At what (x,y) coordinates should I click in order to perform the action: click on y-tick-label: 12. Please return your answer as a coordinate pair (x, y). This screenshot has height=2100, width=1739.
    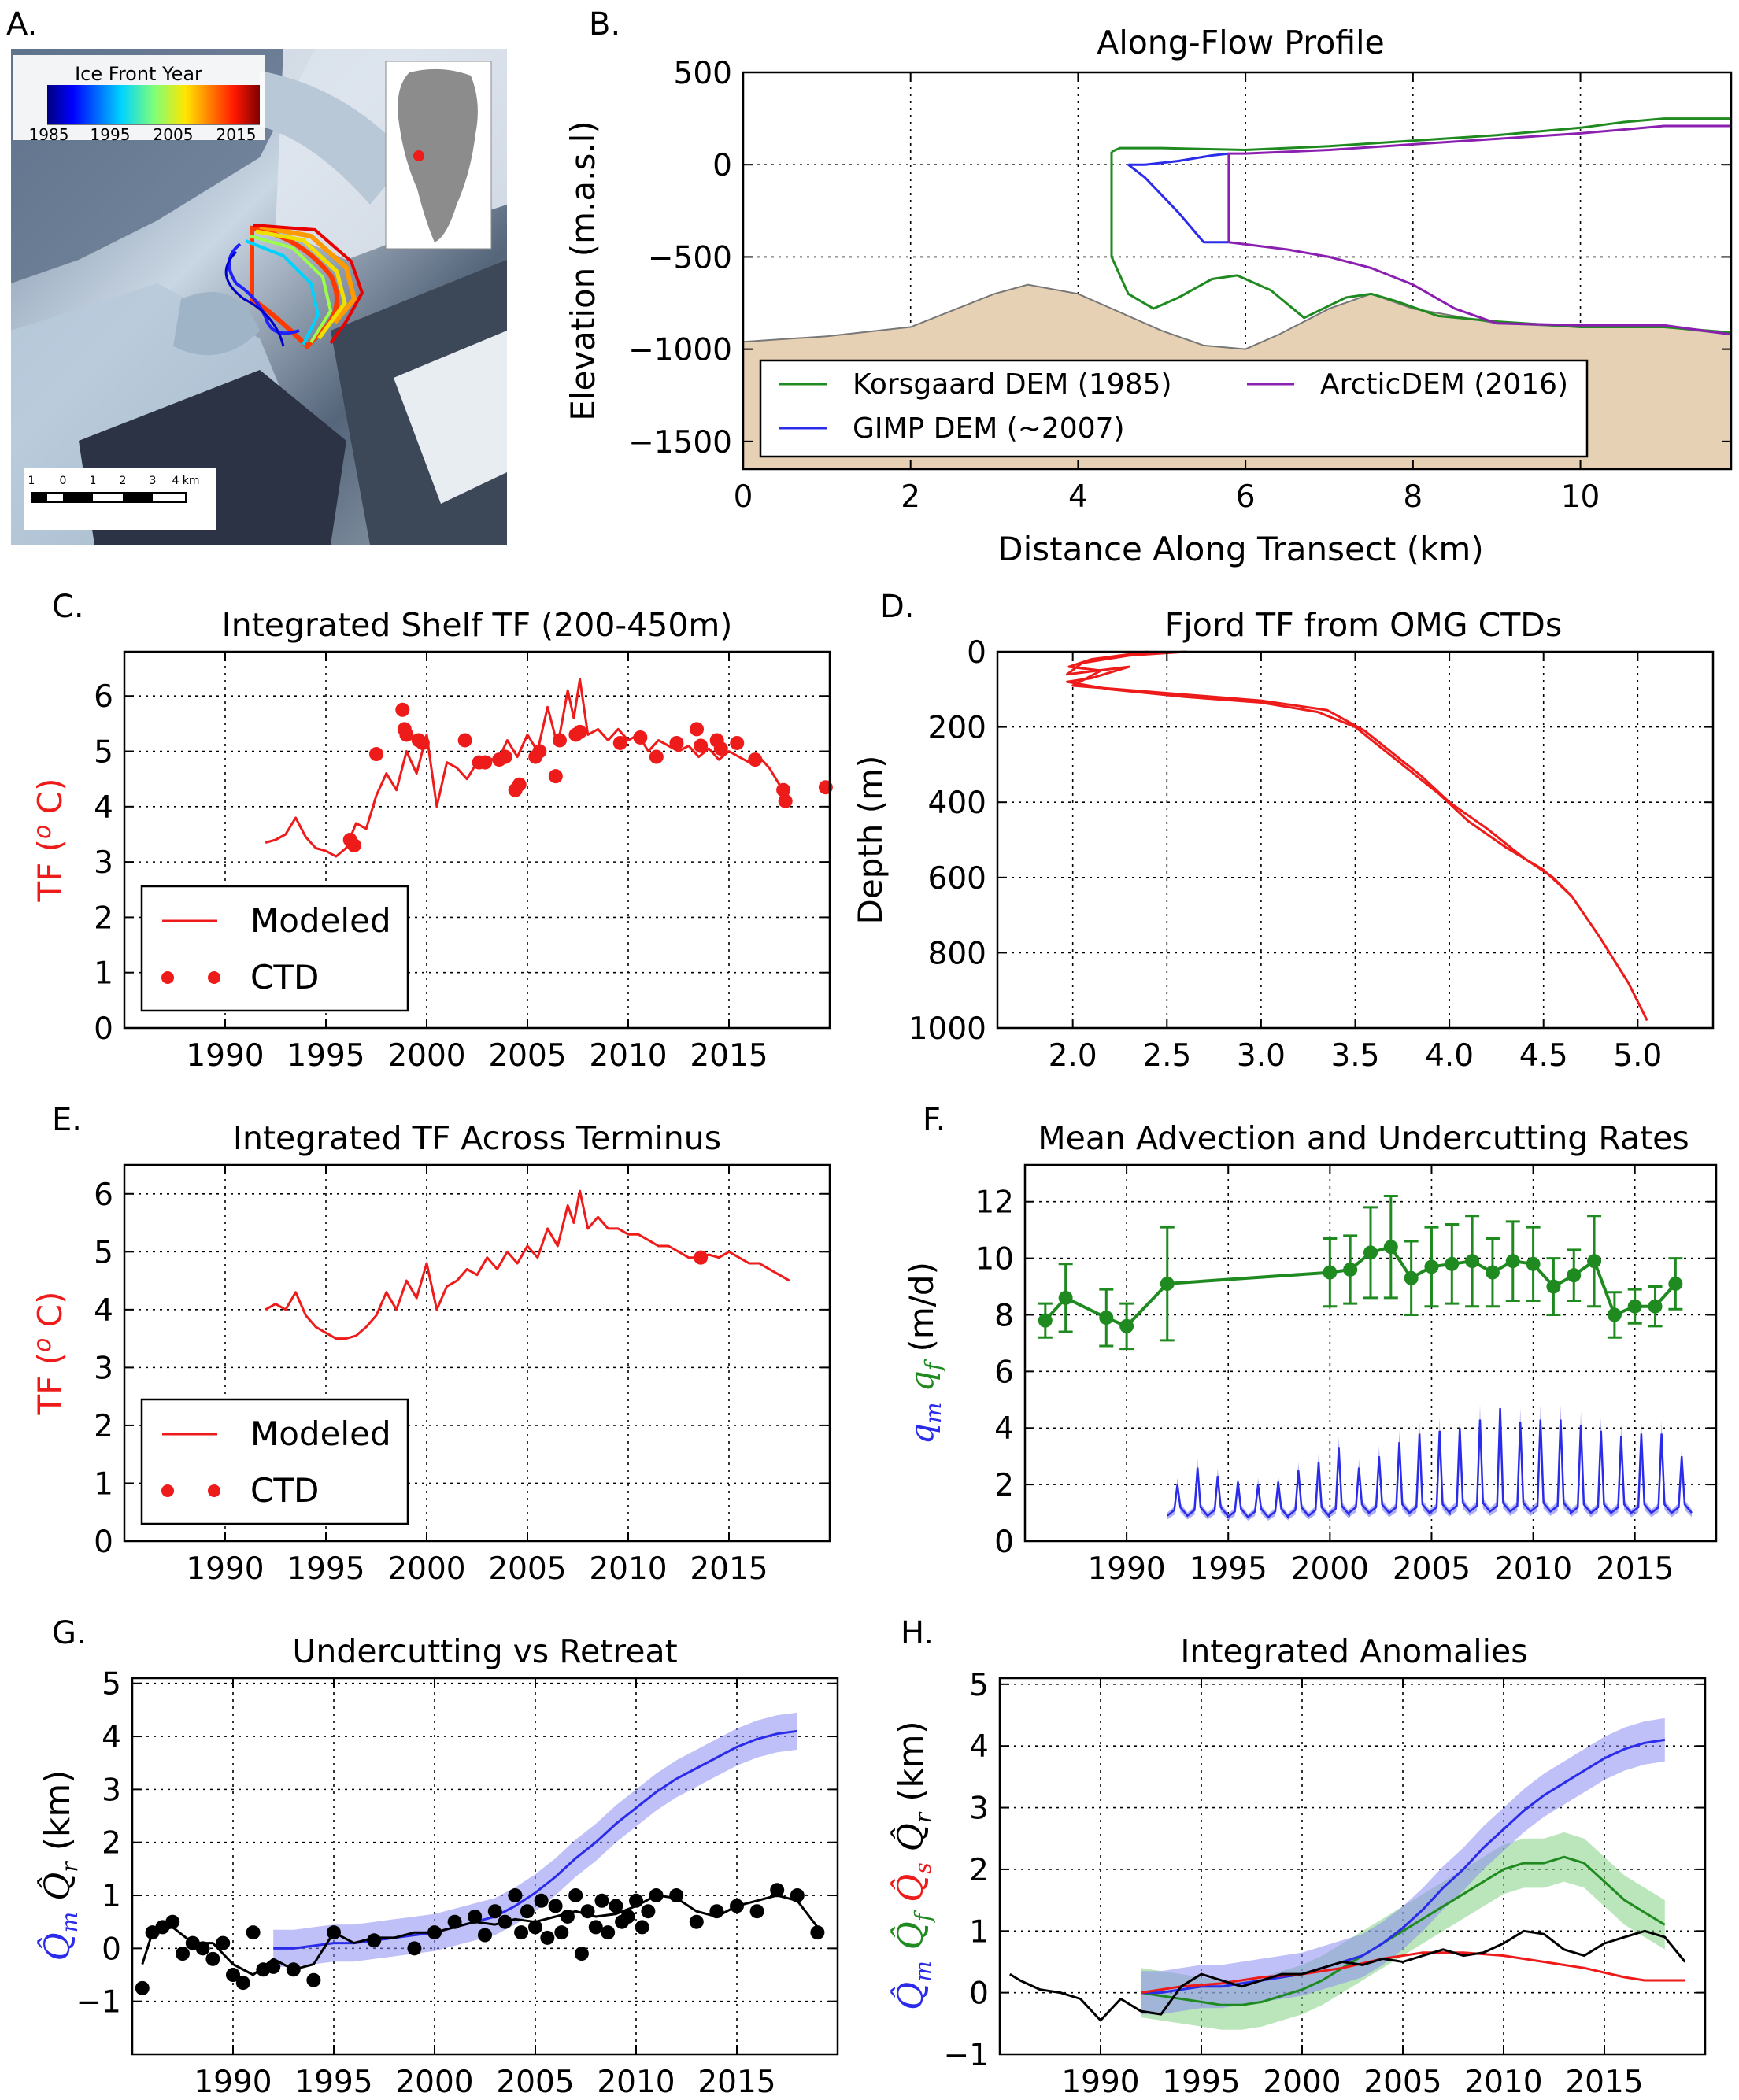
    Looking at the image, I should click on (994, 1203).